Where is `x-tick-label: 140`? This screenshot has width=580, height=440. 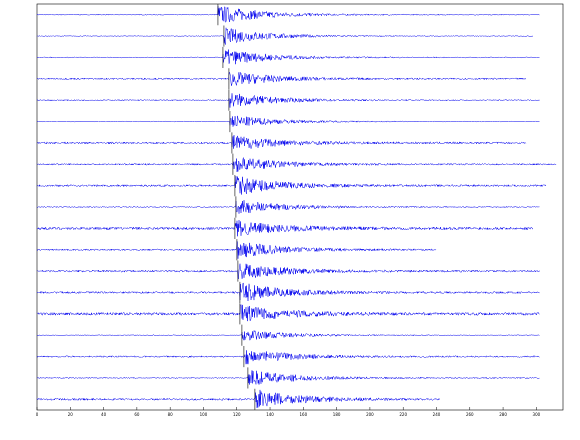 x-tick-label: 140 is located at coordinates (270, 414).